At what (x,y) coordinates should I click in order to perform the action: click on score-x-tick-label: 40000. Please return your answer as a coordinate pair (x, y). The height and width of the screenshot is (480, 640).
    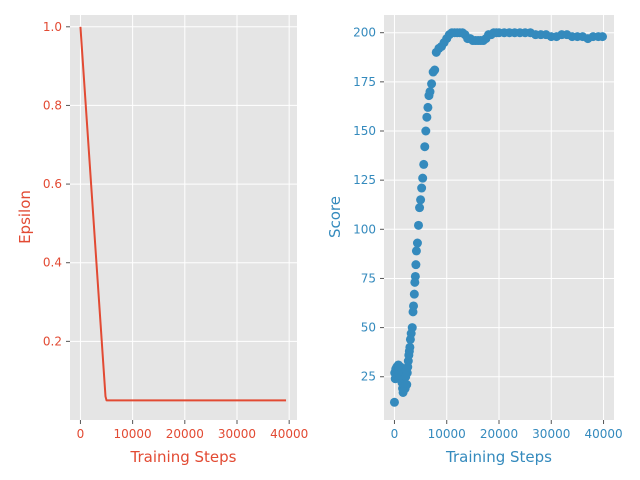
    Looking at the image, I should click on (603, 434).